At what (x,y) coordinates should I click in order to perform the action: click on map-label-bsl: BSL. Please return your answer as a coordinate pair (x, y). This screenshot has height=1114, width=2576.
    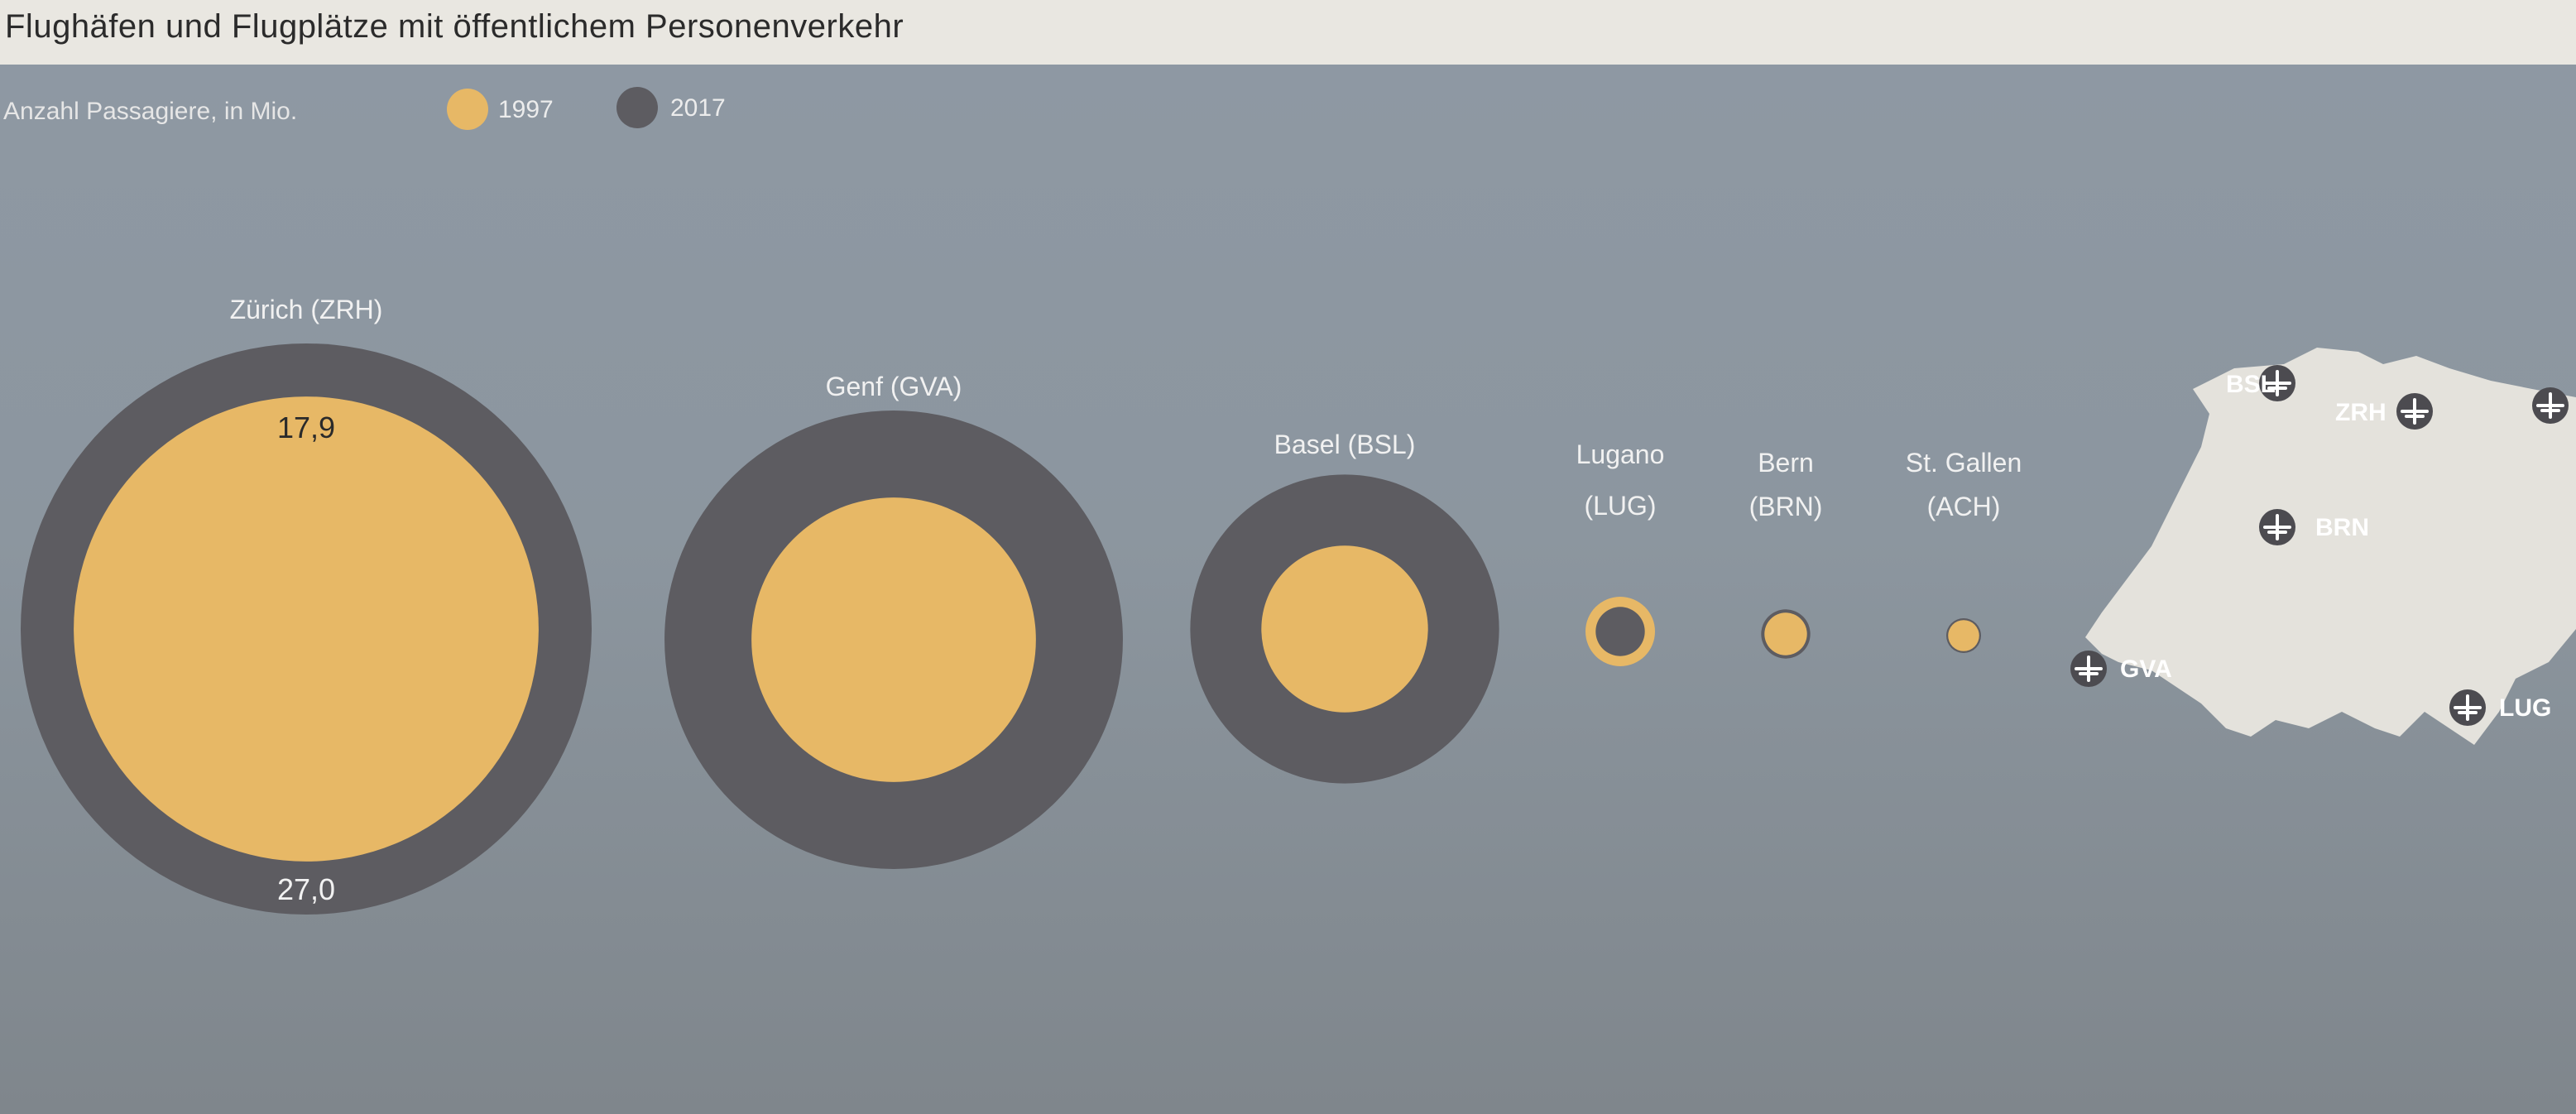
    Looking at the image, I should click on (2251, 384).